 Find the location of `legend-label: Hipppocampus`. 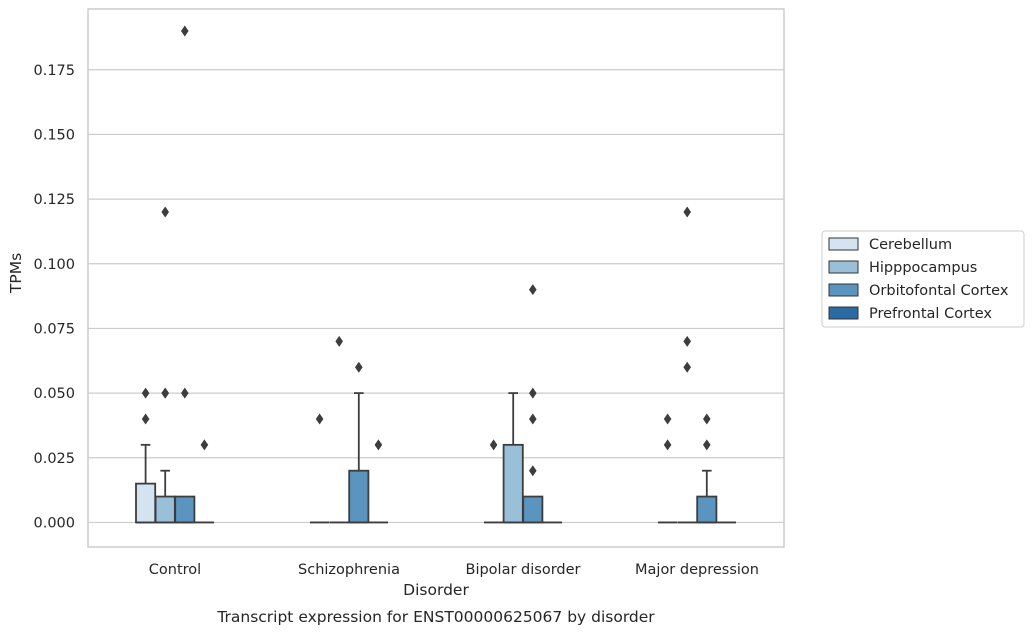

legend-label: Hipppocampus is located at coordinates (923, 268).